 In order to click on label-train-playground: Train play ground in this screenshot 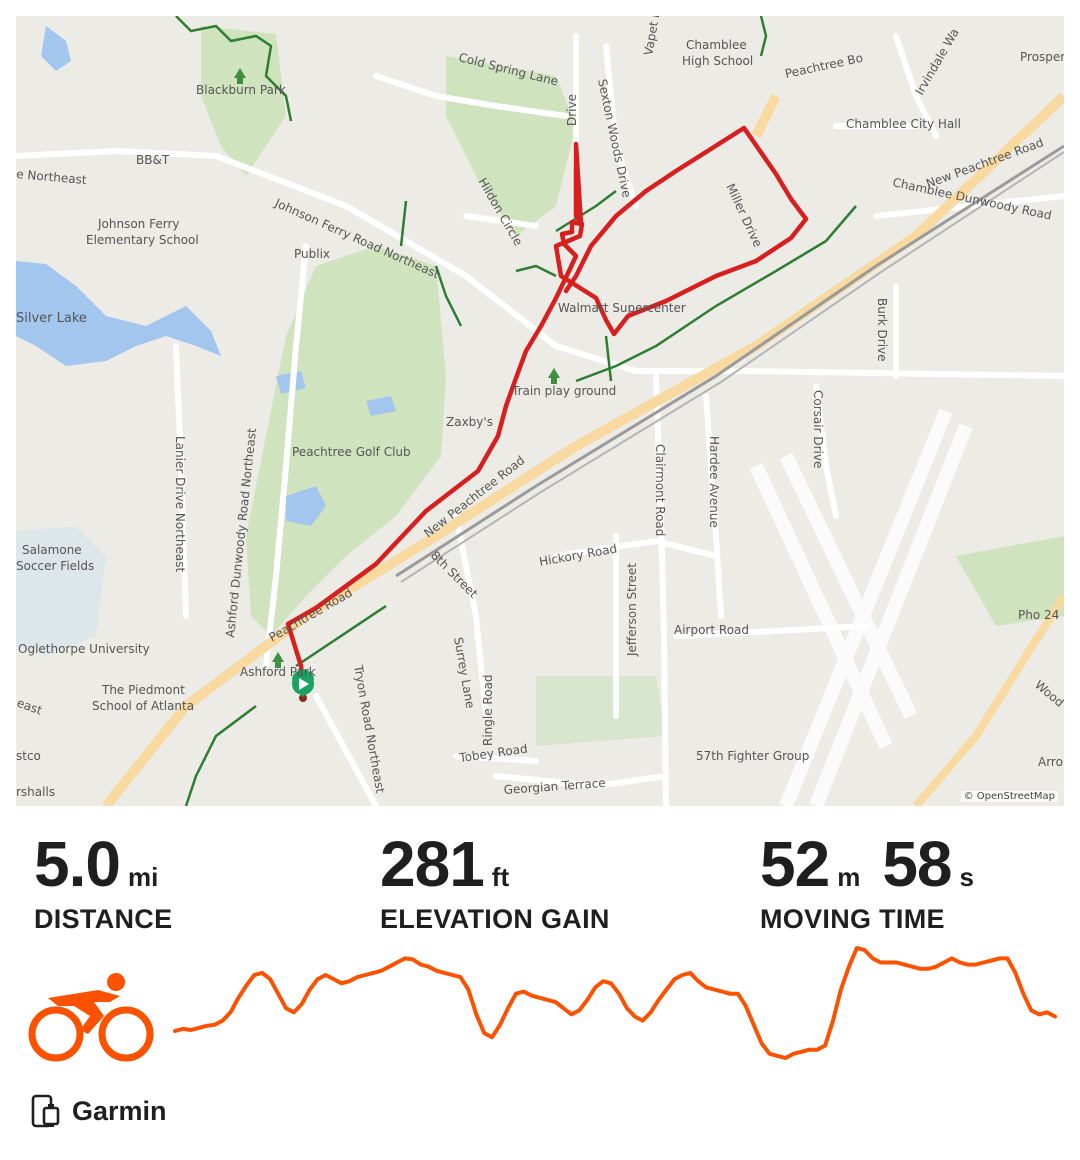, I will do `click(563, 391)`.